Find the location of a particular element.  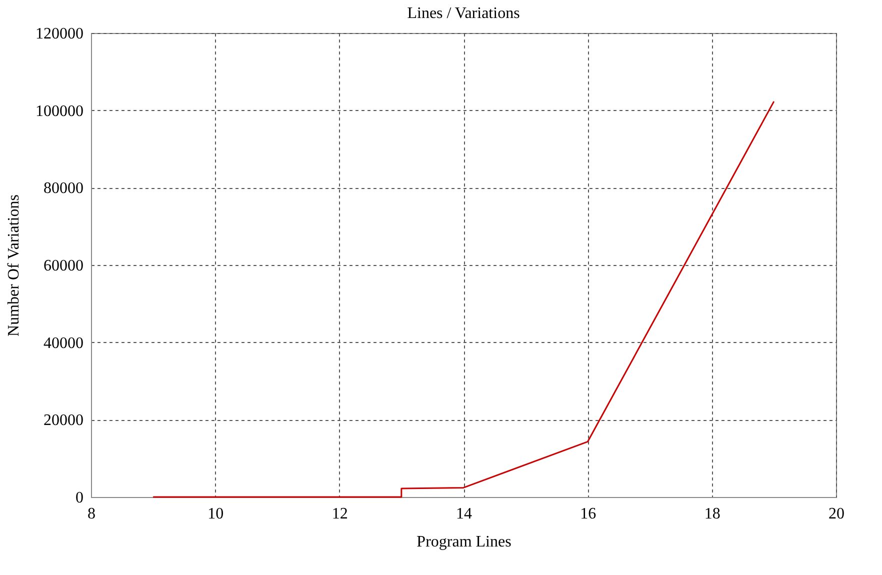

x-tick-label: 10 is located at coordinates (216, 514).